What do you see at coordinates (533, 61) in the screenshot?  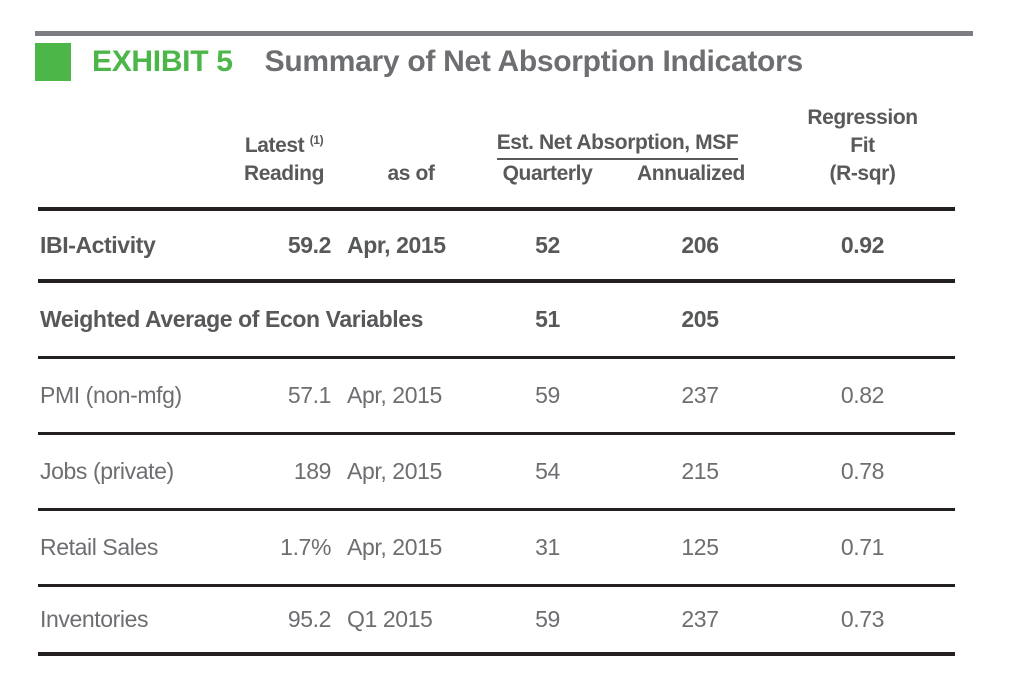 I see `page-title: Summary of Net Absorption Indicators` at bounding box center [533, 61].